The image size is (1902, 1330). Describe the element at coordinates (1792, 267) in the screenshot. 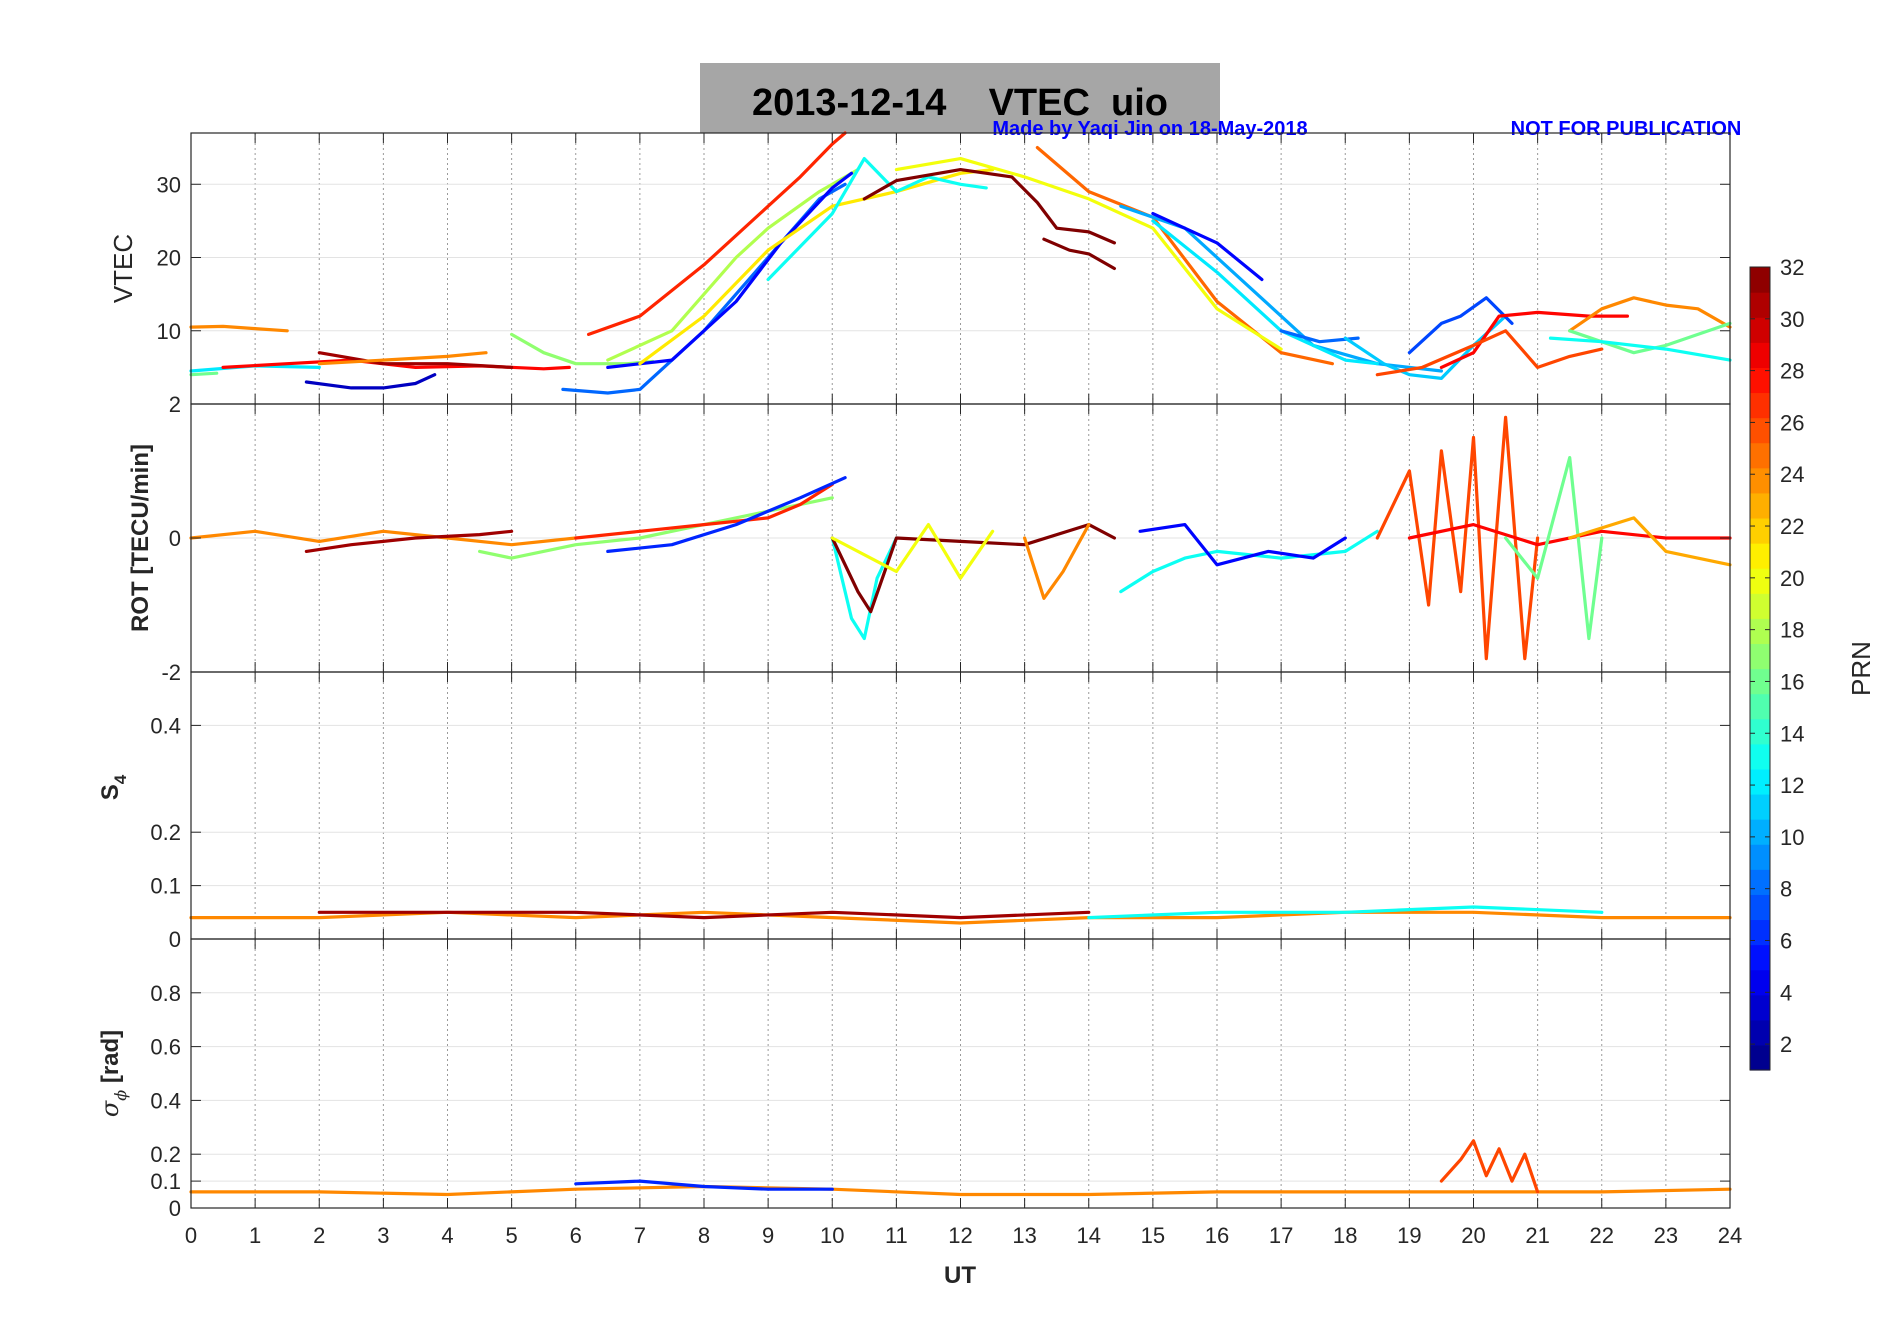

I see `colorbar-tick-label-32: 32` at that location.